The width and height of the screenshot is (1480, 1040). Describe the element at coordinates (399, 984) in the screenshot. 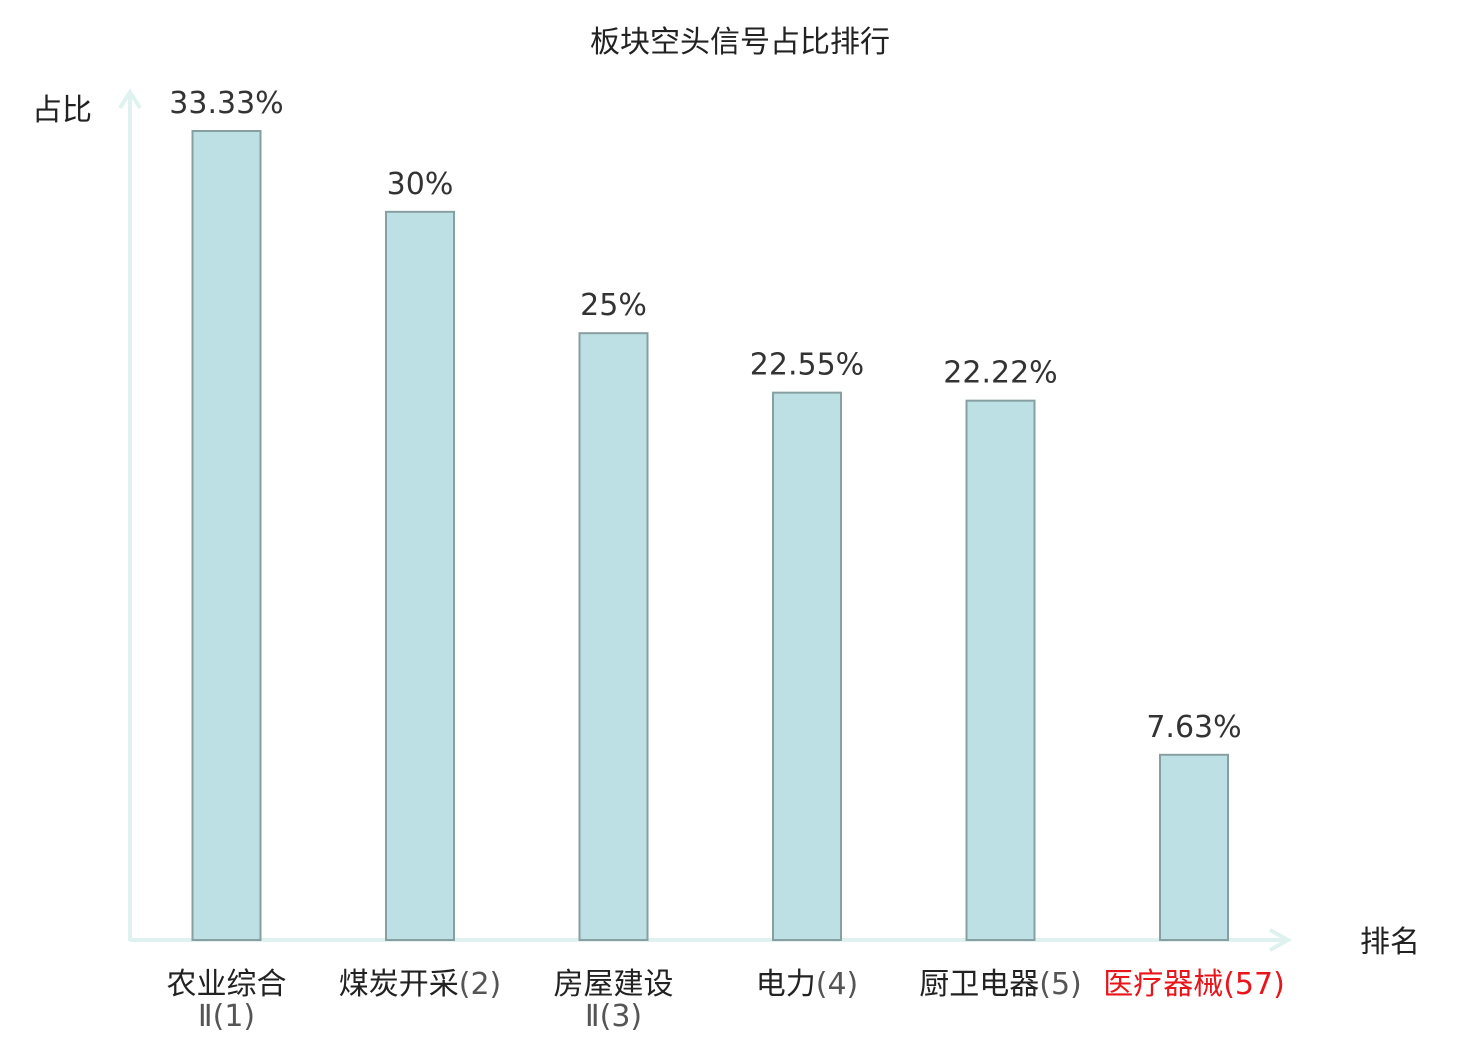

I see `category-name: 煤炭开采` at that location.